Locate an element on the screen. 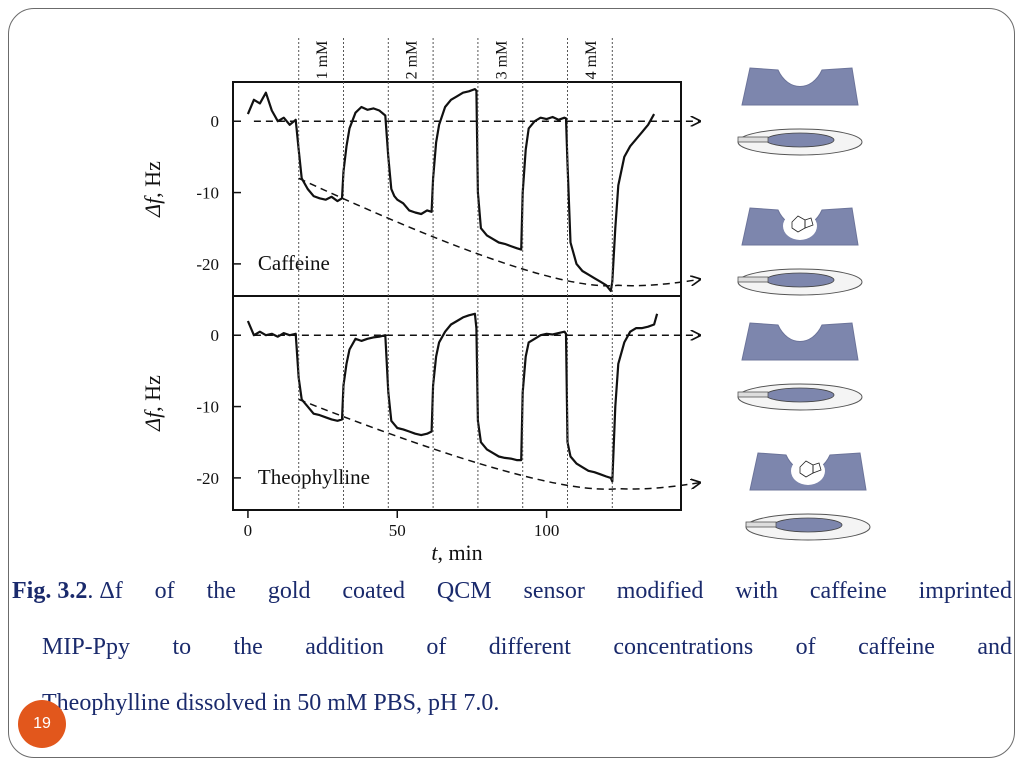 The image size is (1024, 768). panel-label: Theophylline is located at coordinates (314, 477).